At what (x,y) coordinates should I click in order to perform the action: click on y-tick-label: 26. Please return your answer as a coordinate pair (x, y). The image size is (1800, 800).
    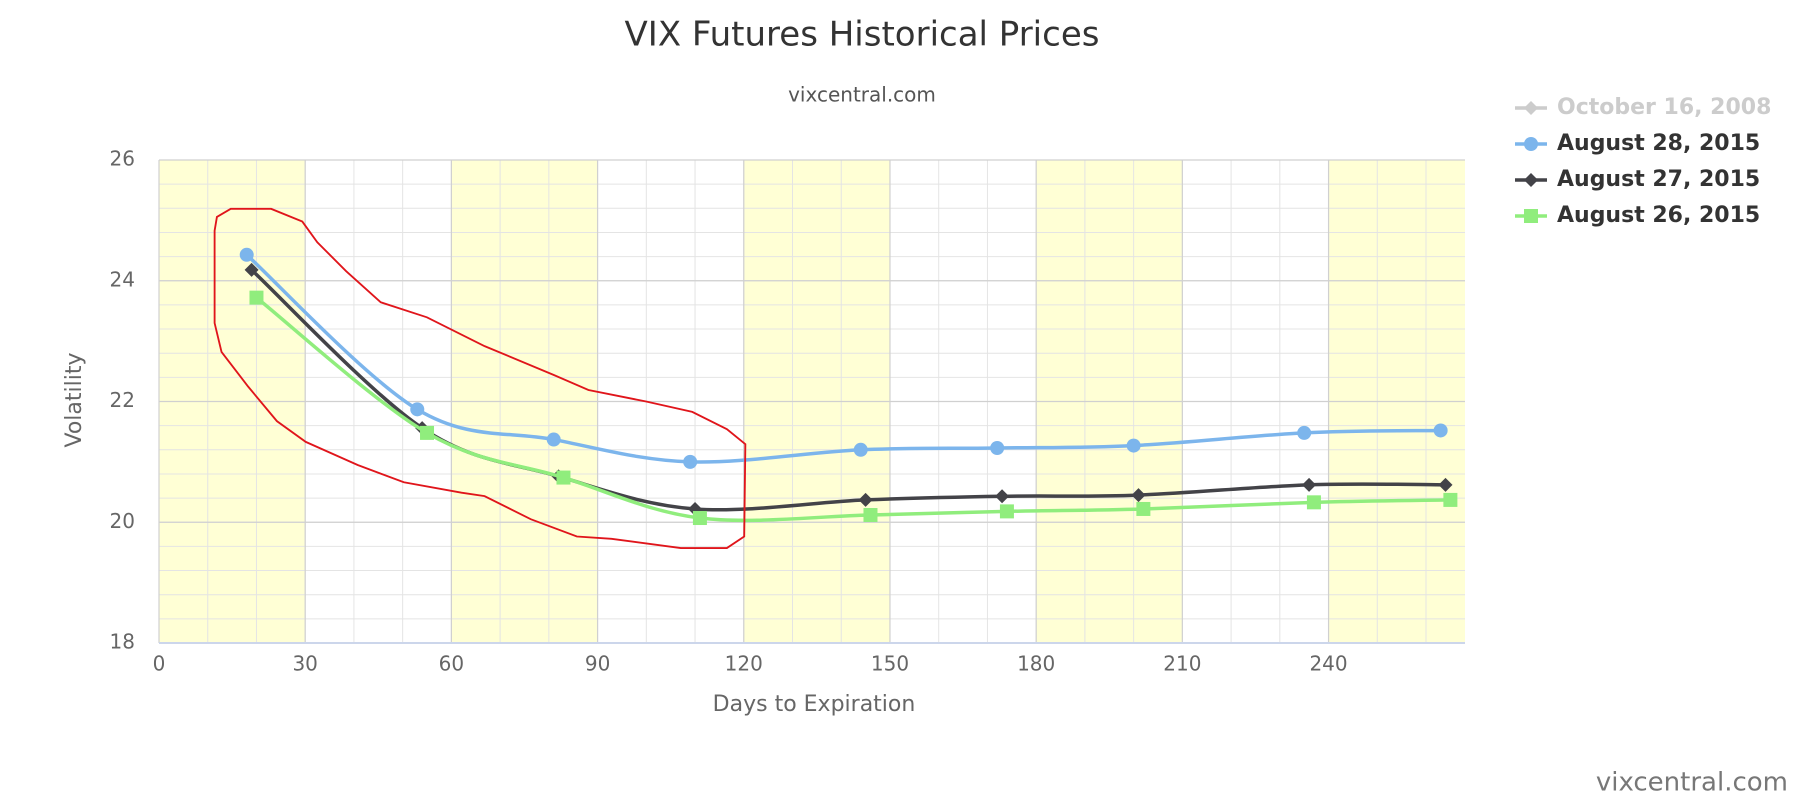
    Looking at the image, I should click on (122, 159).